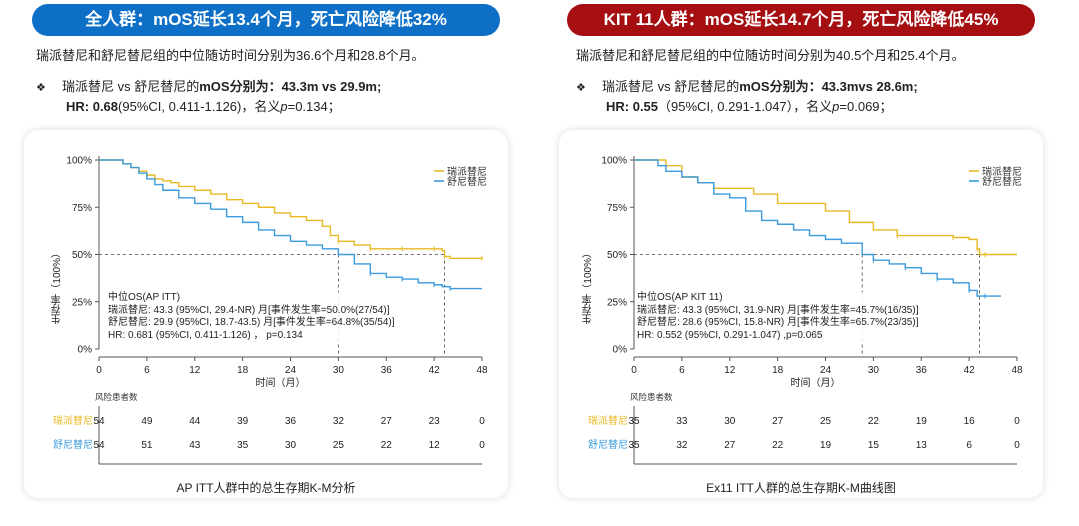  Describe the element at coordinates (770, 55) in the screenshot. I see `followup-text: 瑞派替尼和舒尼替尼组的中位随访时间分别为40.5个月和25.4个月。` at that location.